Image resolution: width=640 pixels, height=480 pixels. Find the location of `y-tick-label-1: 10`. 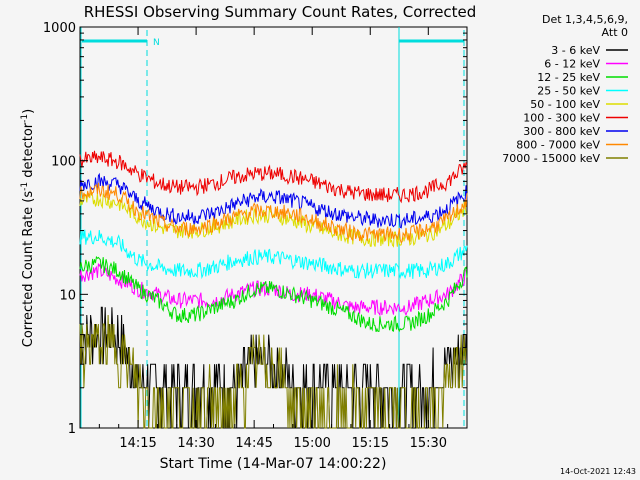

y-tick-label-1: 10 is located at coordinates (67, 295).